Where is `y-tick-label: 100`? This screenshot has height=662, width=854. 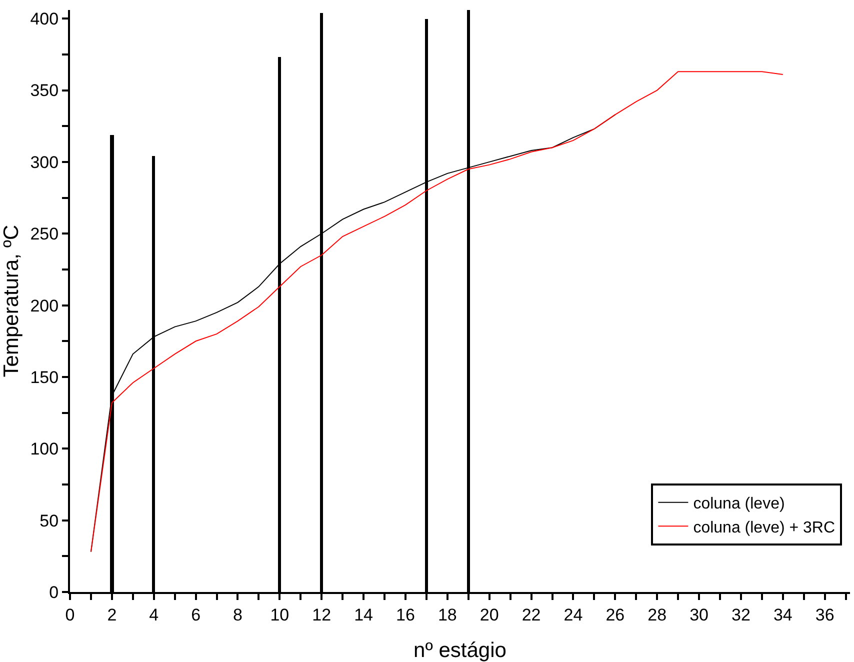 y-tick-label: 100 is located at coordinates (44, 449).